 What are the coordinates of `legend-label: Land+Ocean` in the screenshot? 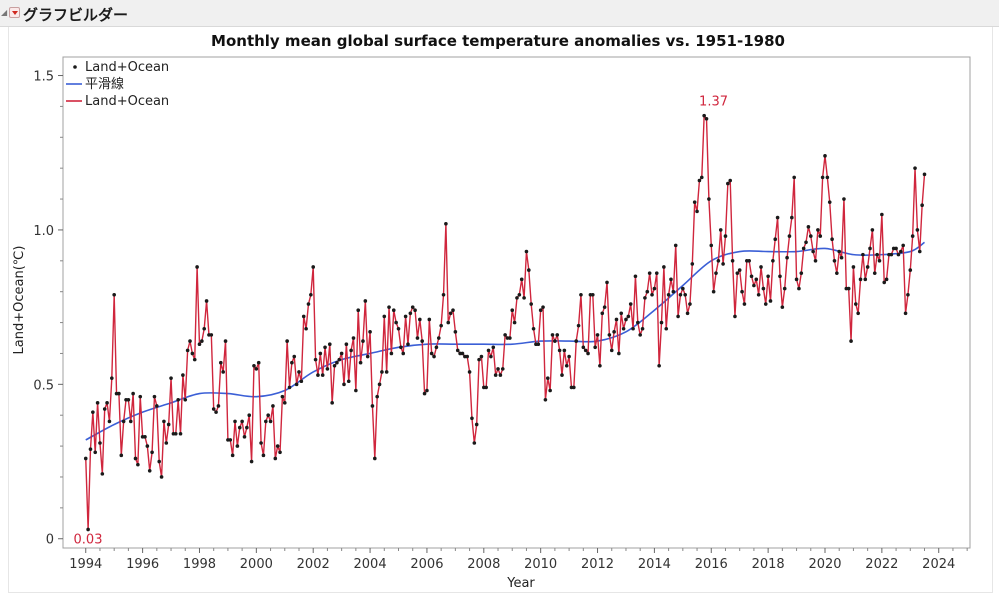 It's located at (127, 101).